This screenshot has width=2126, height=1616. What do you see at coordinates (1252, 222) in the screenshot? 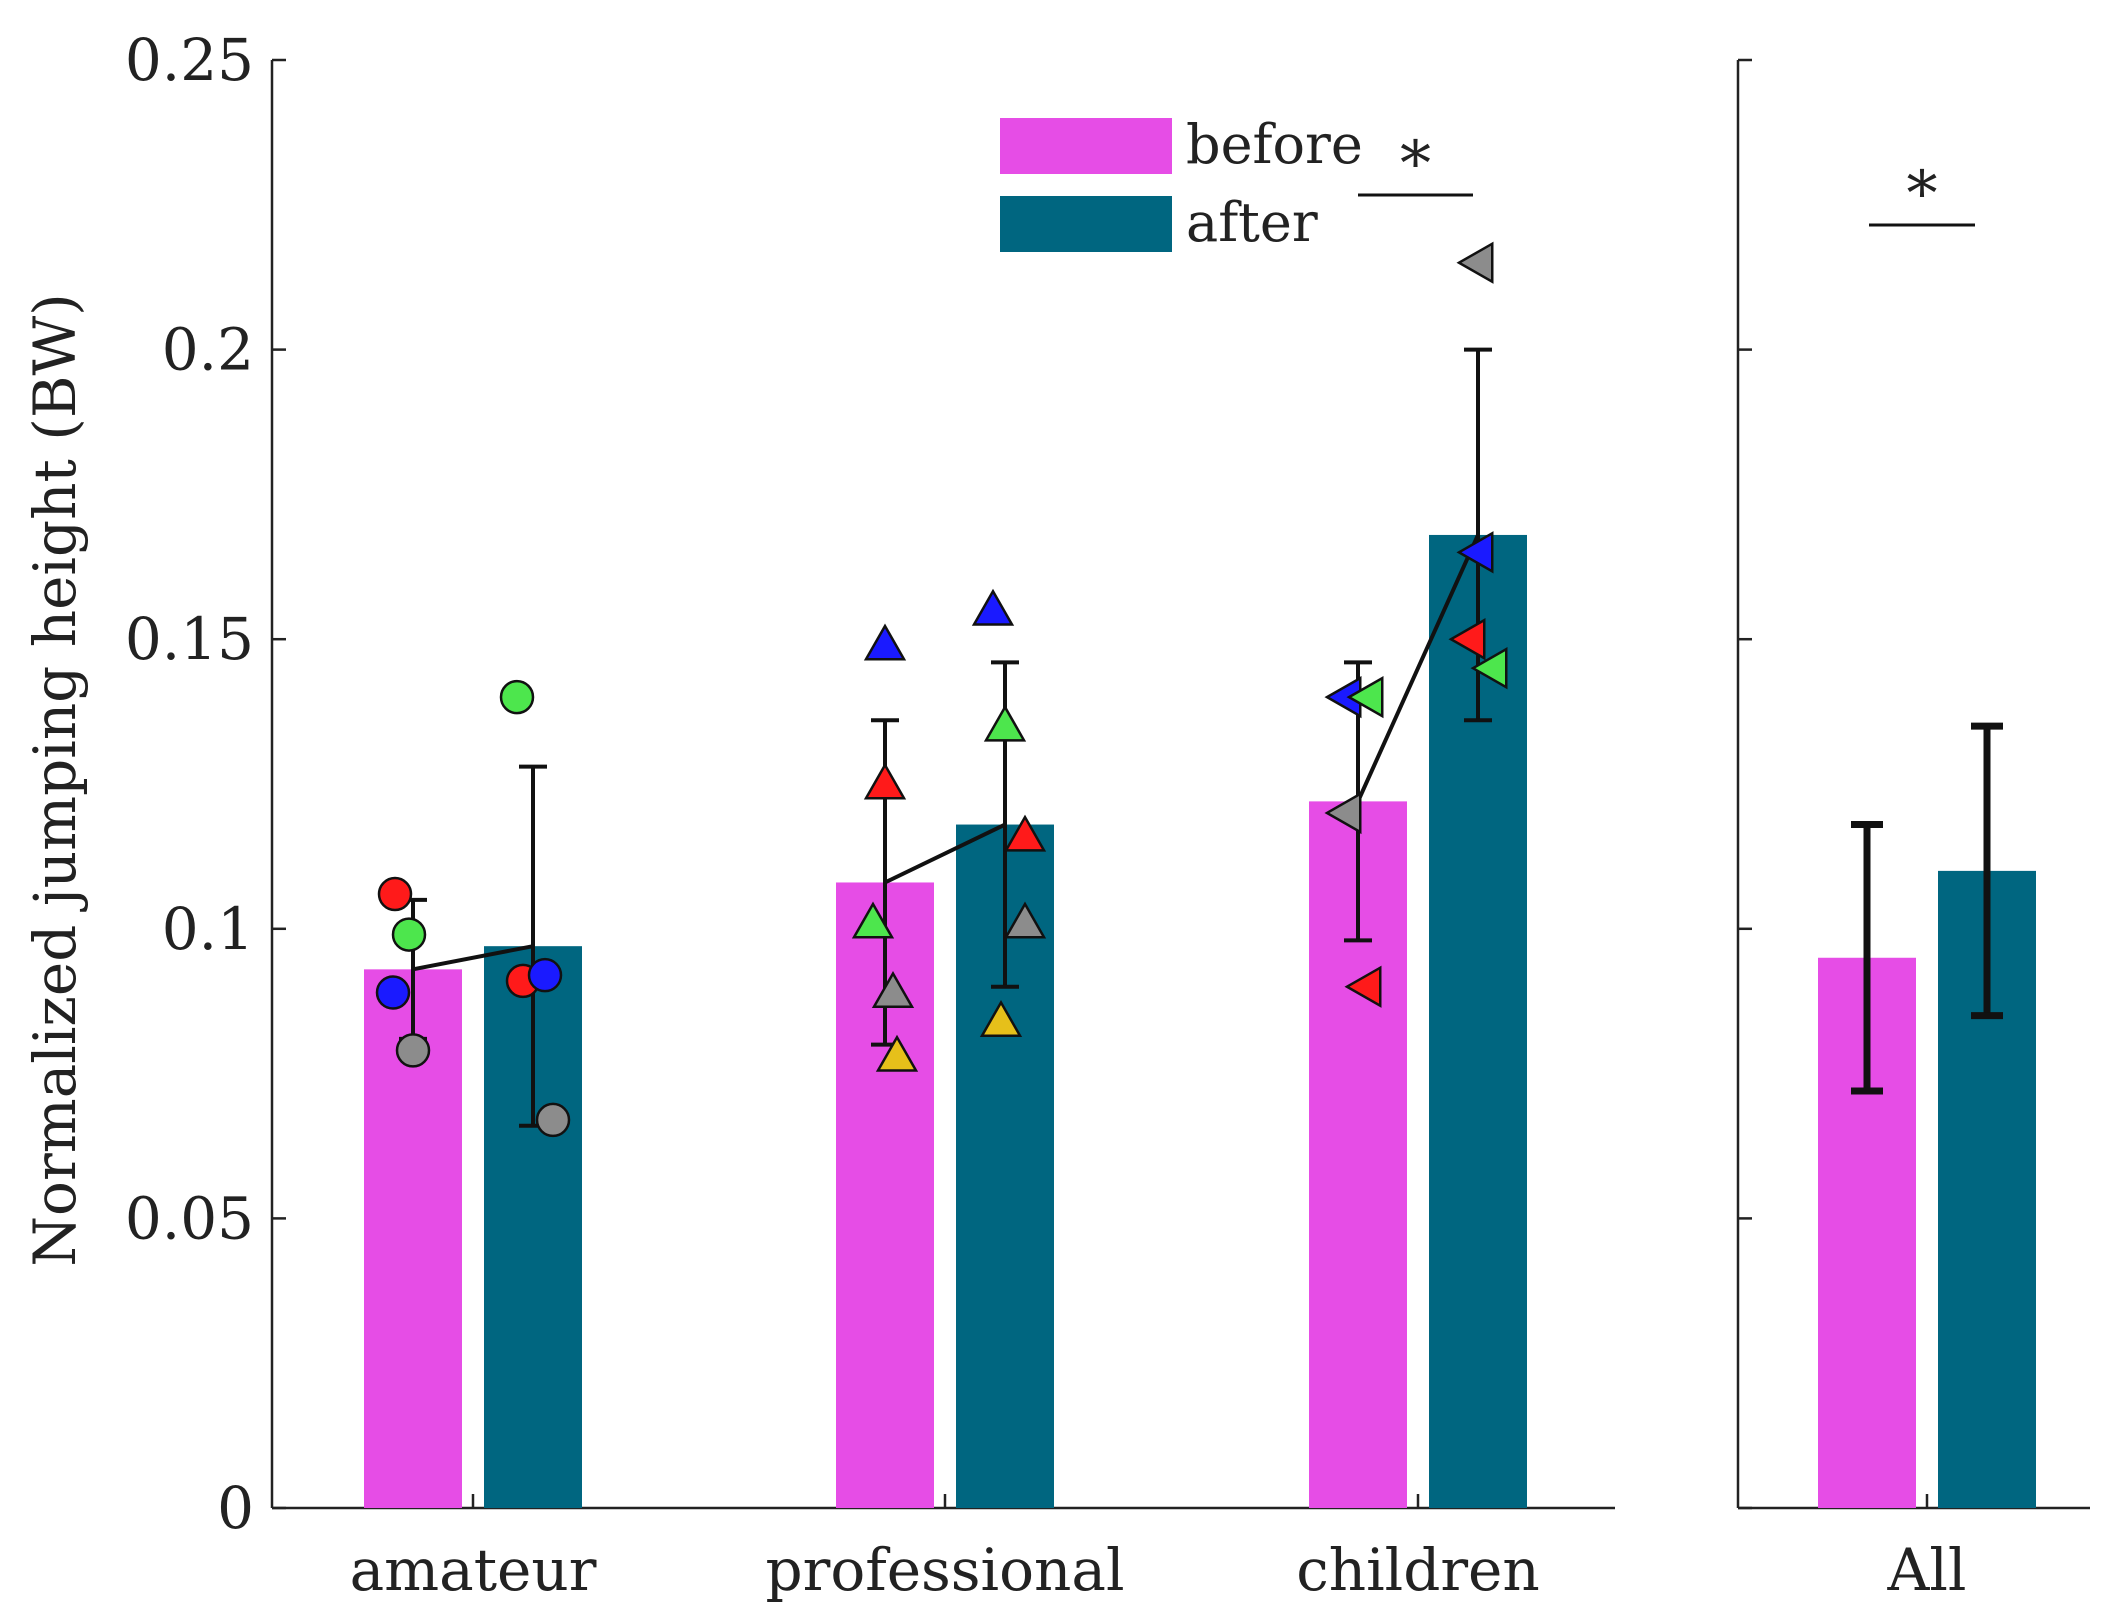
I see `legend-label-after: after` at bounding box center [1252, 222].